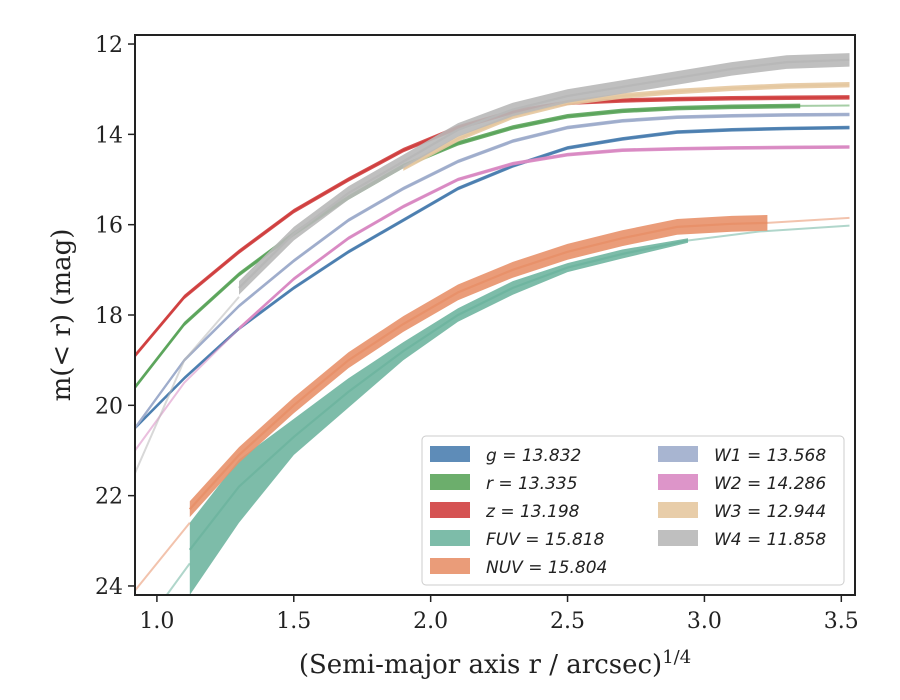 The image size is (900, 700). Describe the element at coordinates (532, 484) in the screenshot. I see `legend-label: r = 13.335` at that location.